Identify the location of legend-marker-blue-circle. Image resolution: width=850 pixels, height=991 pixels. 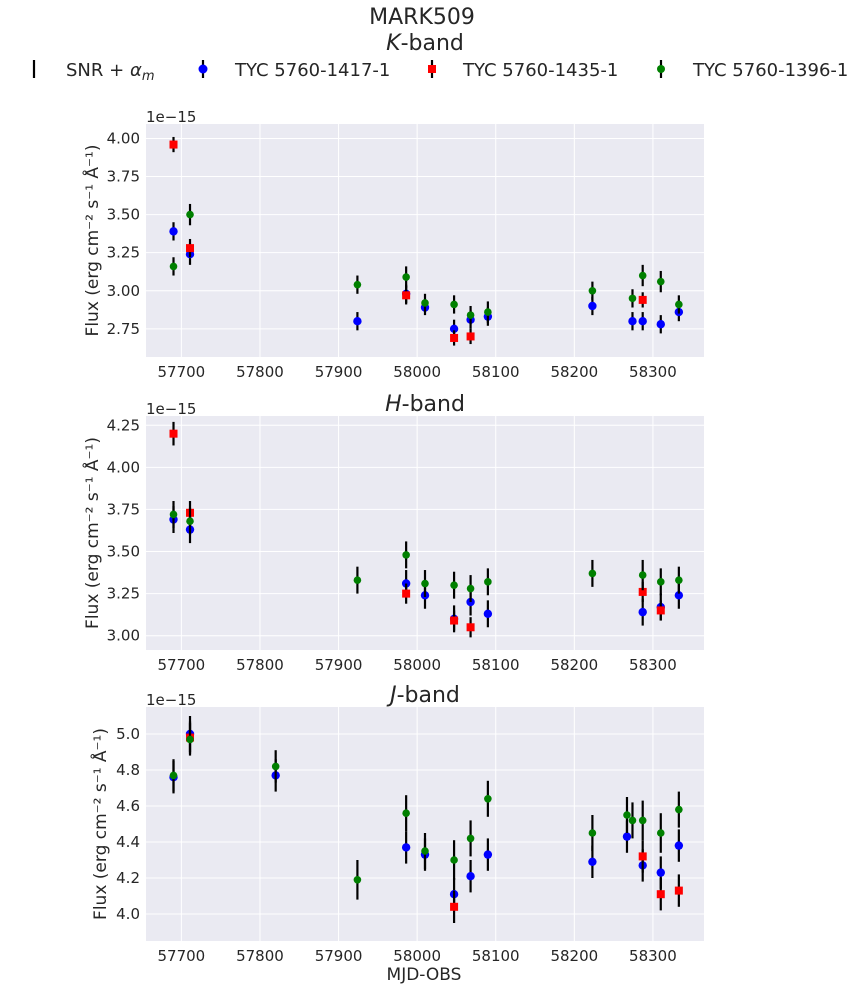
(203, 69).